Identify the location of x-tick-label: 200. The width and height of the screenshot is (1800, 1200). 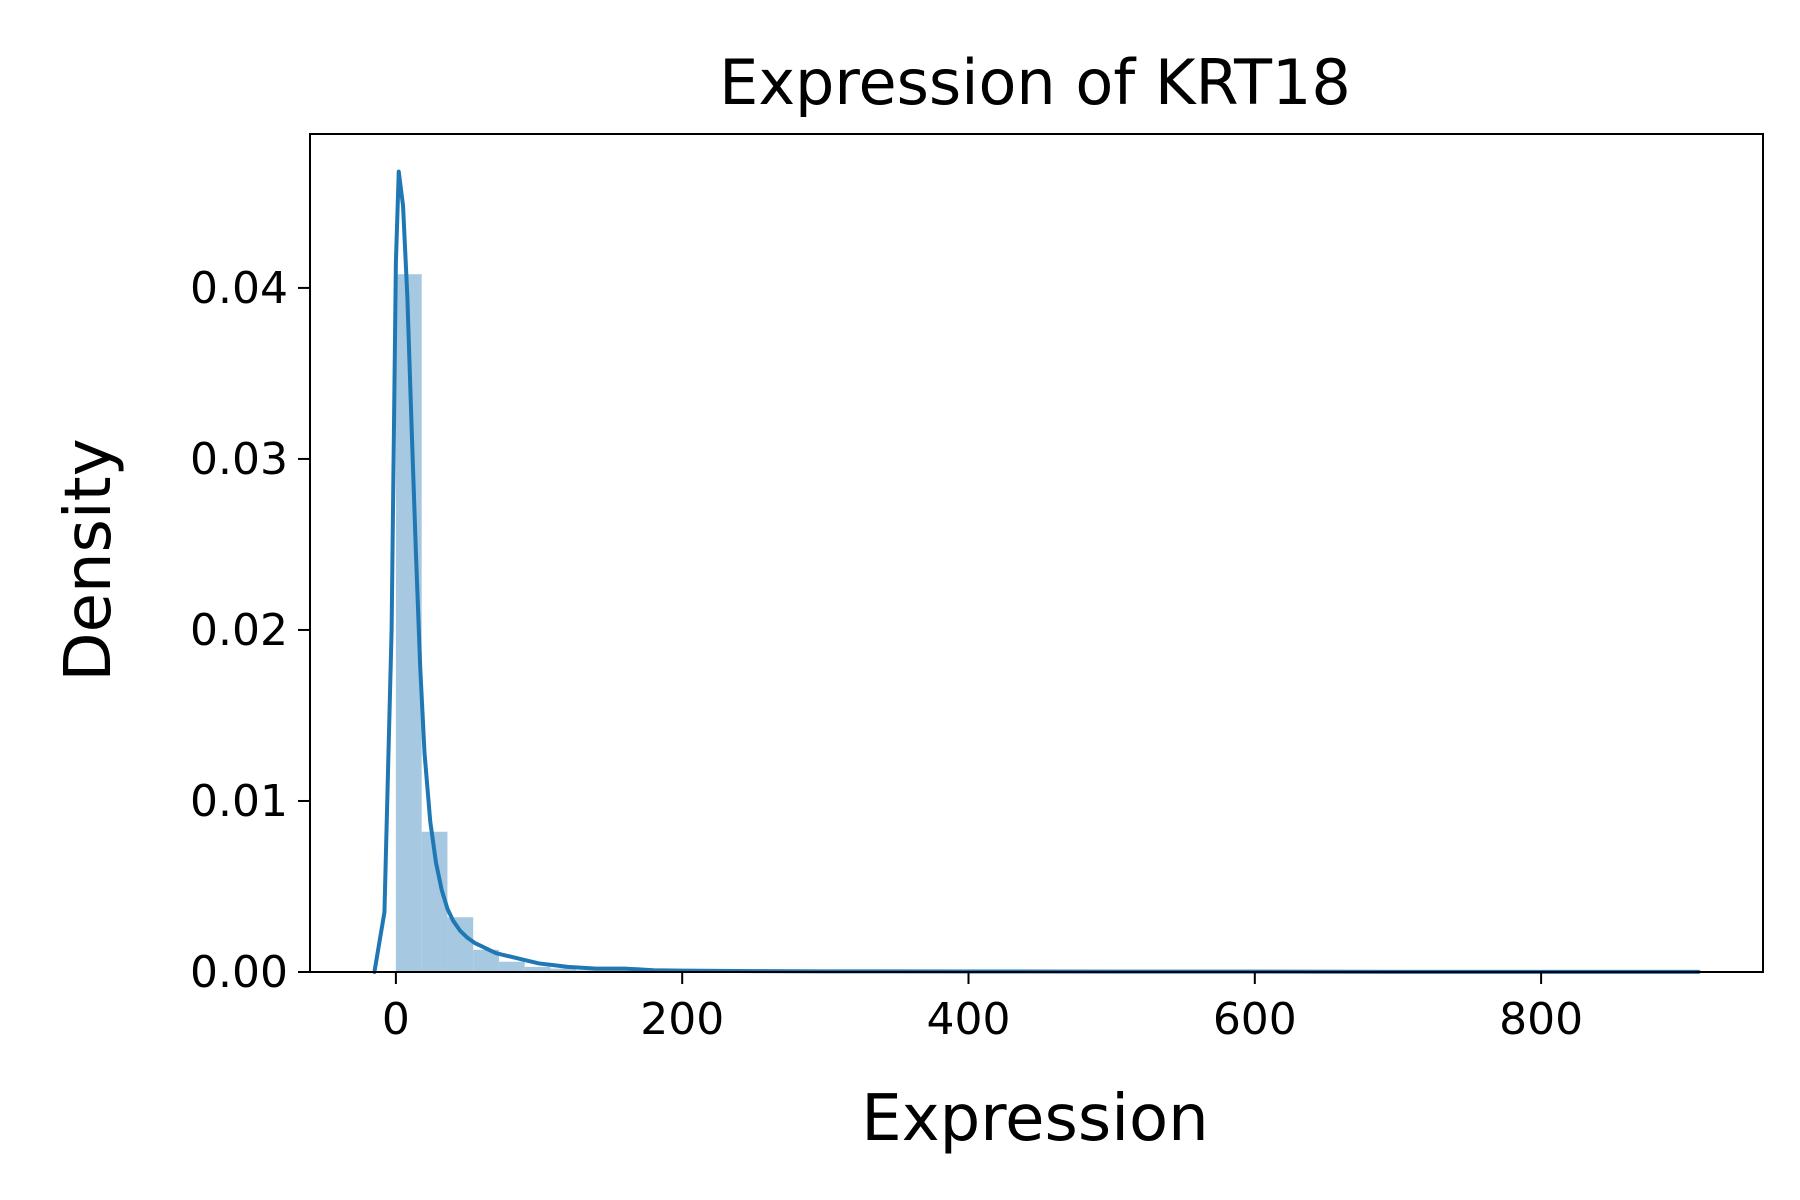
(682, 1019).